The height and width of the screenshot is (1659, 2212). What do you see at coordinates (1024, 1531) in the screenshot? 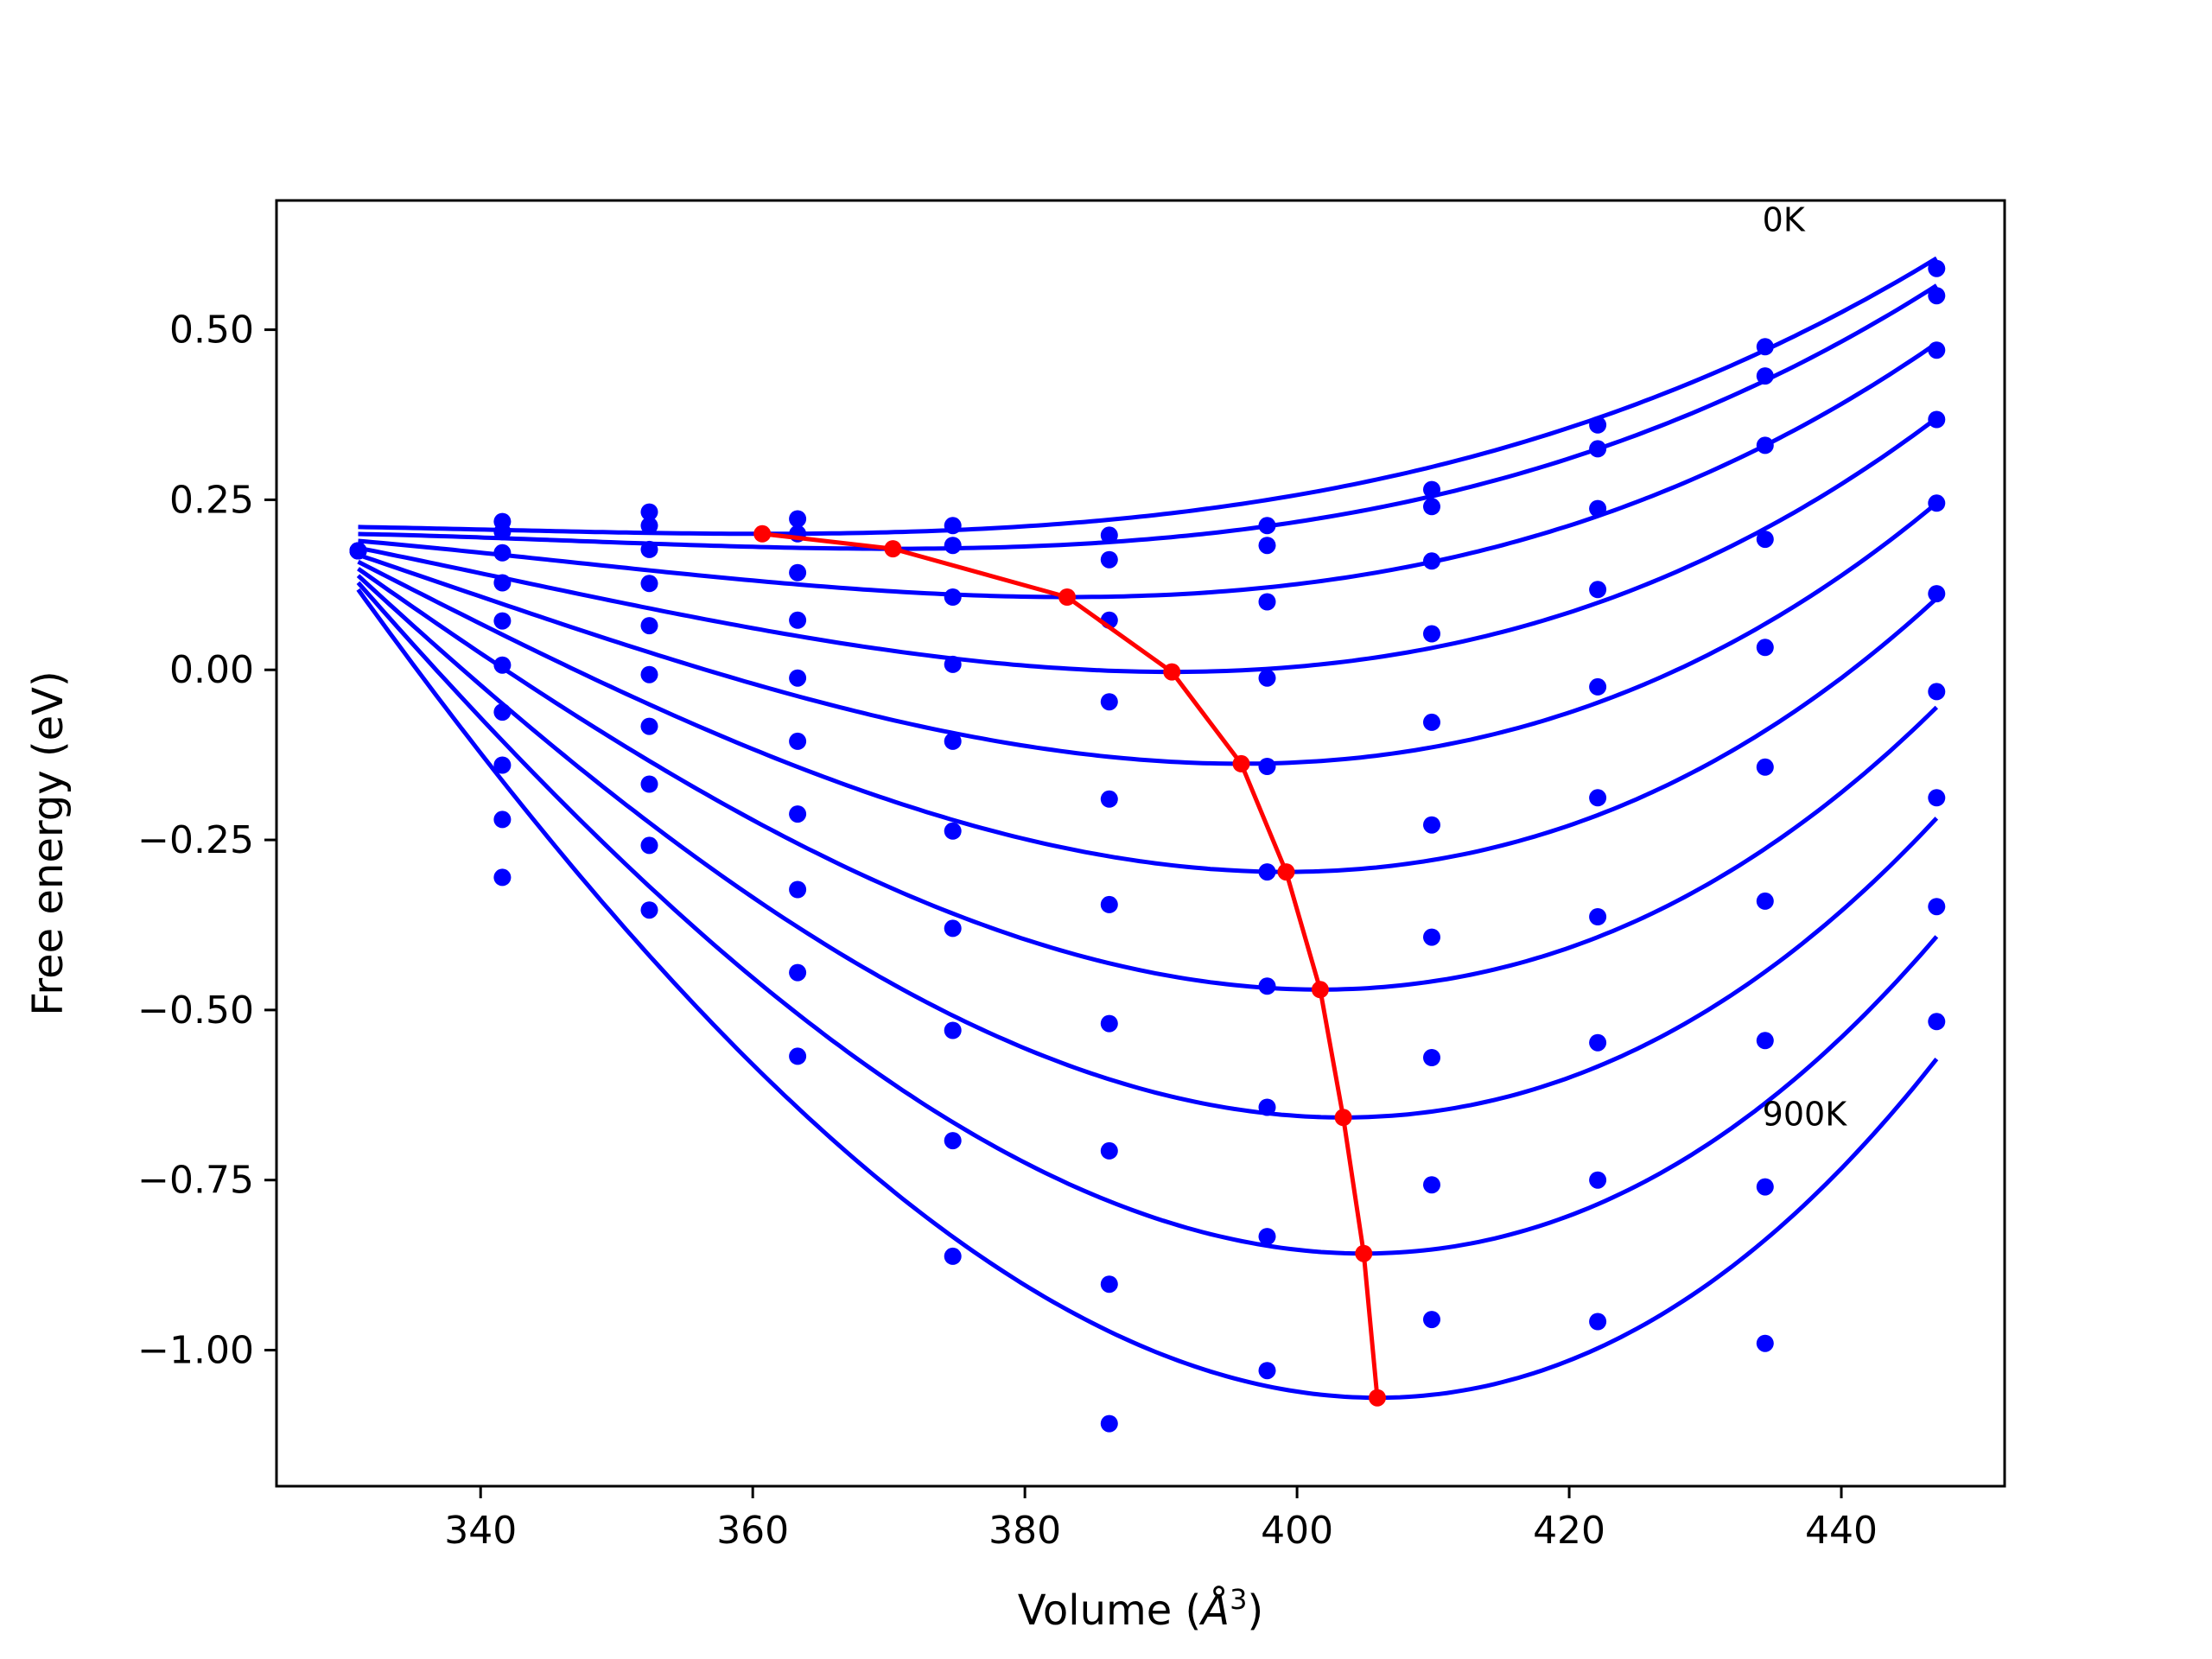
I see `x-tick-label: 380` at bounding box center [1024, 1531].